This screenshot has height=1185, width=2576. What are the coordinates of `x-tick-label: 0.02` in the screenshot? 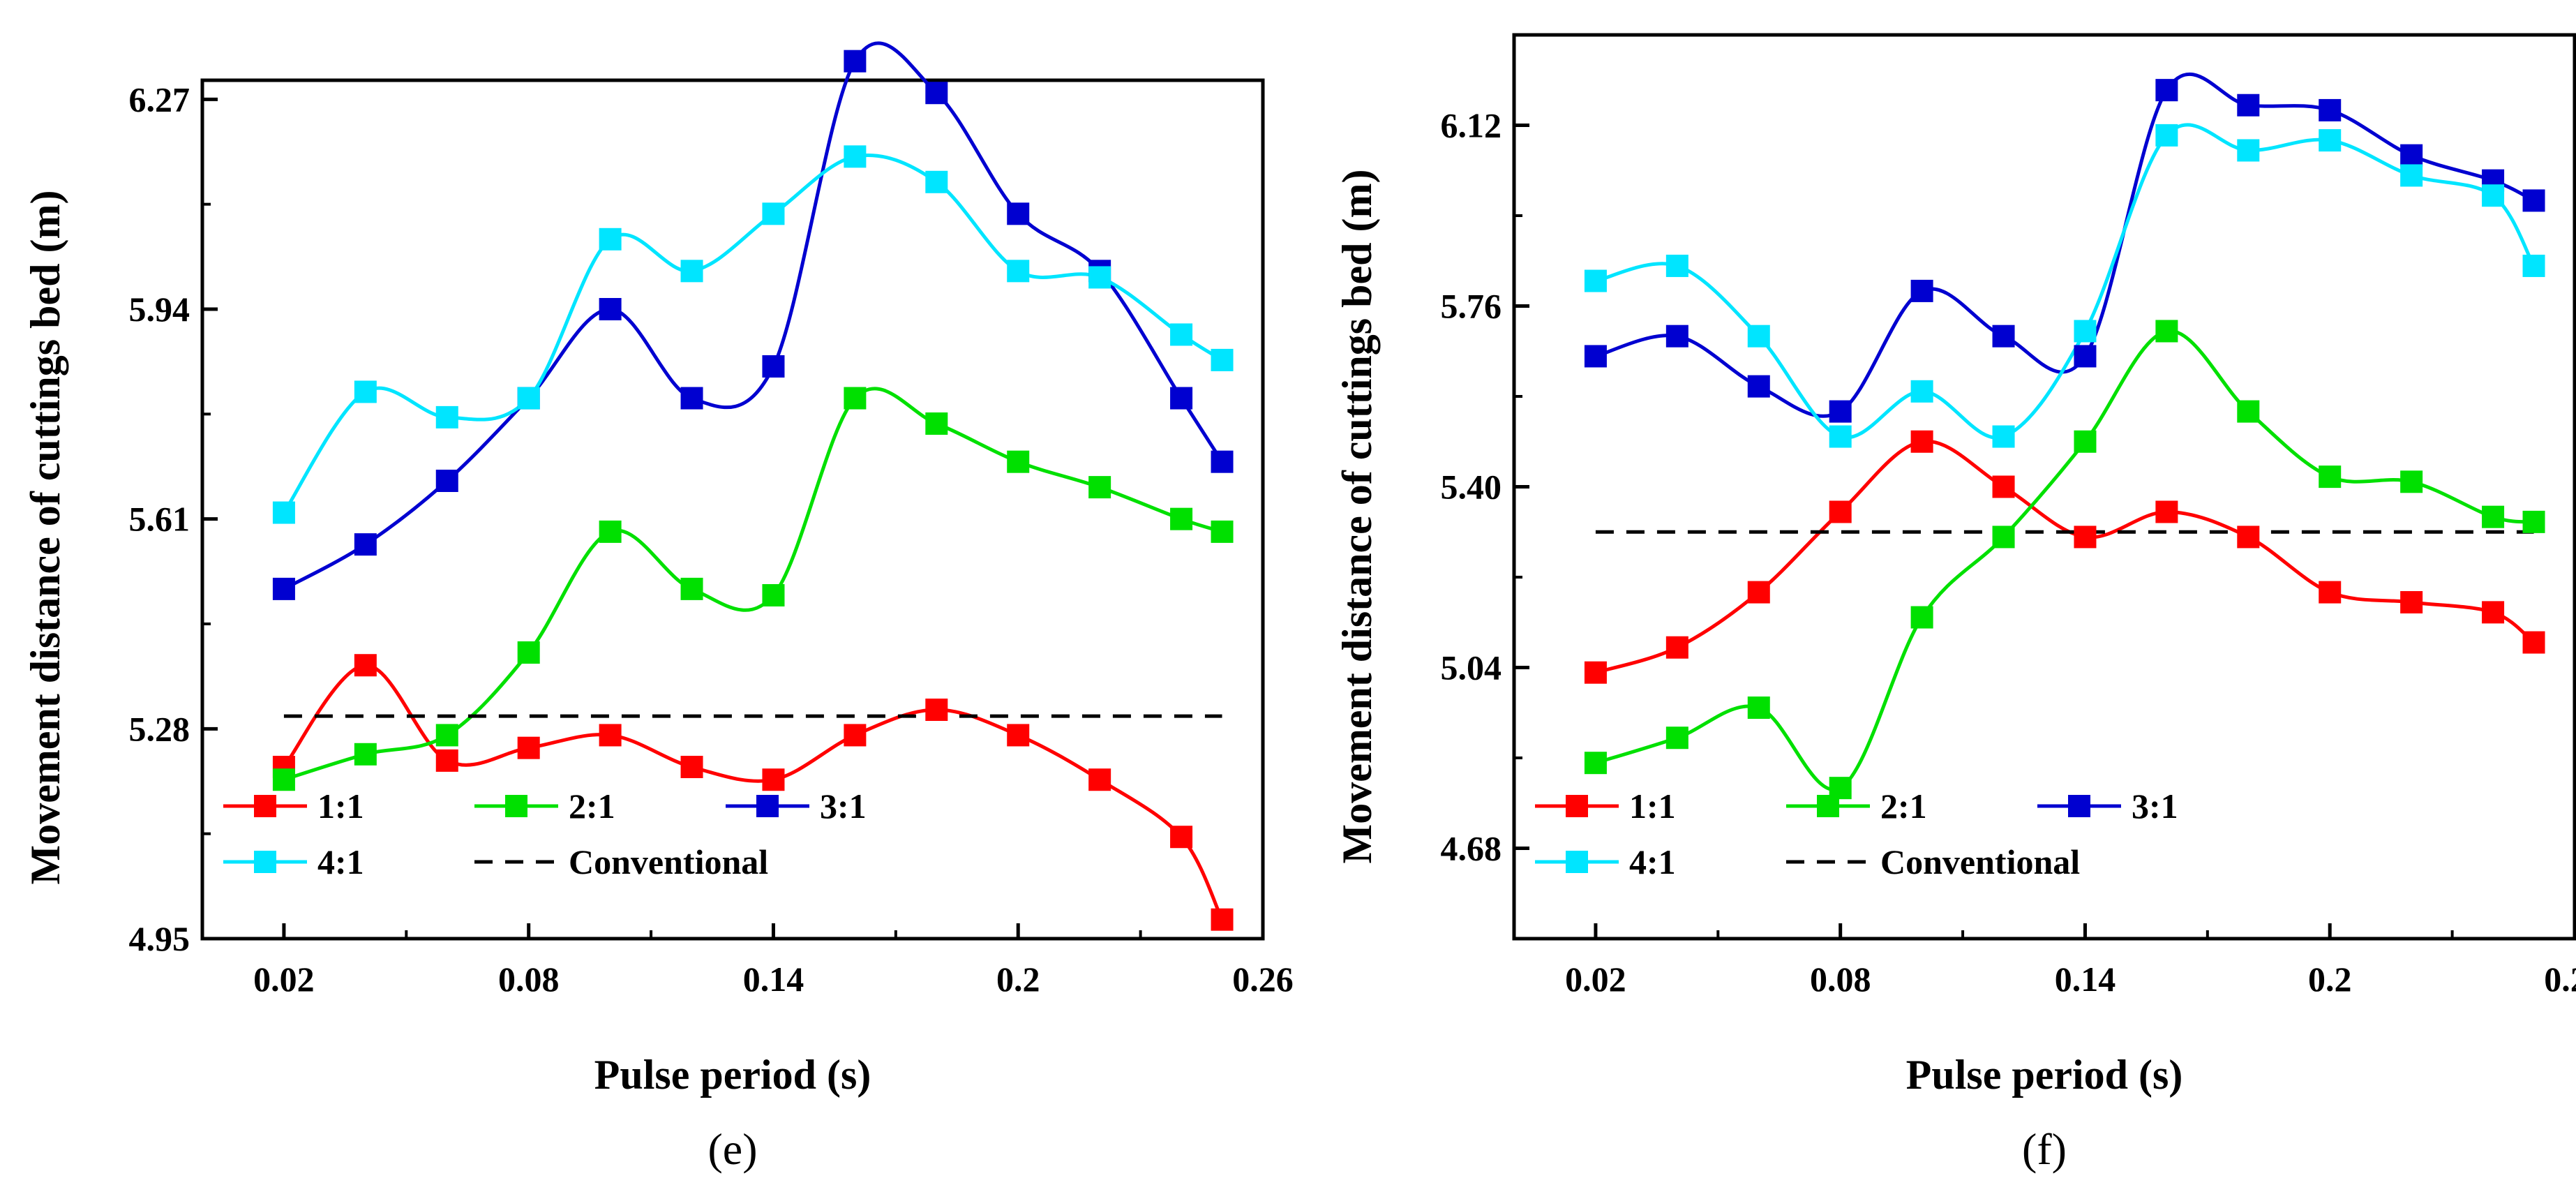 It's located at (284, 979).